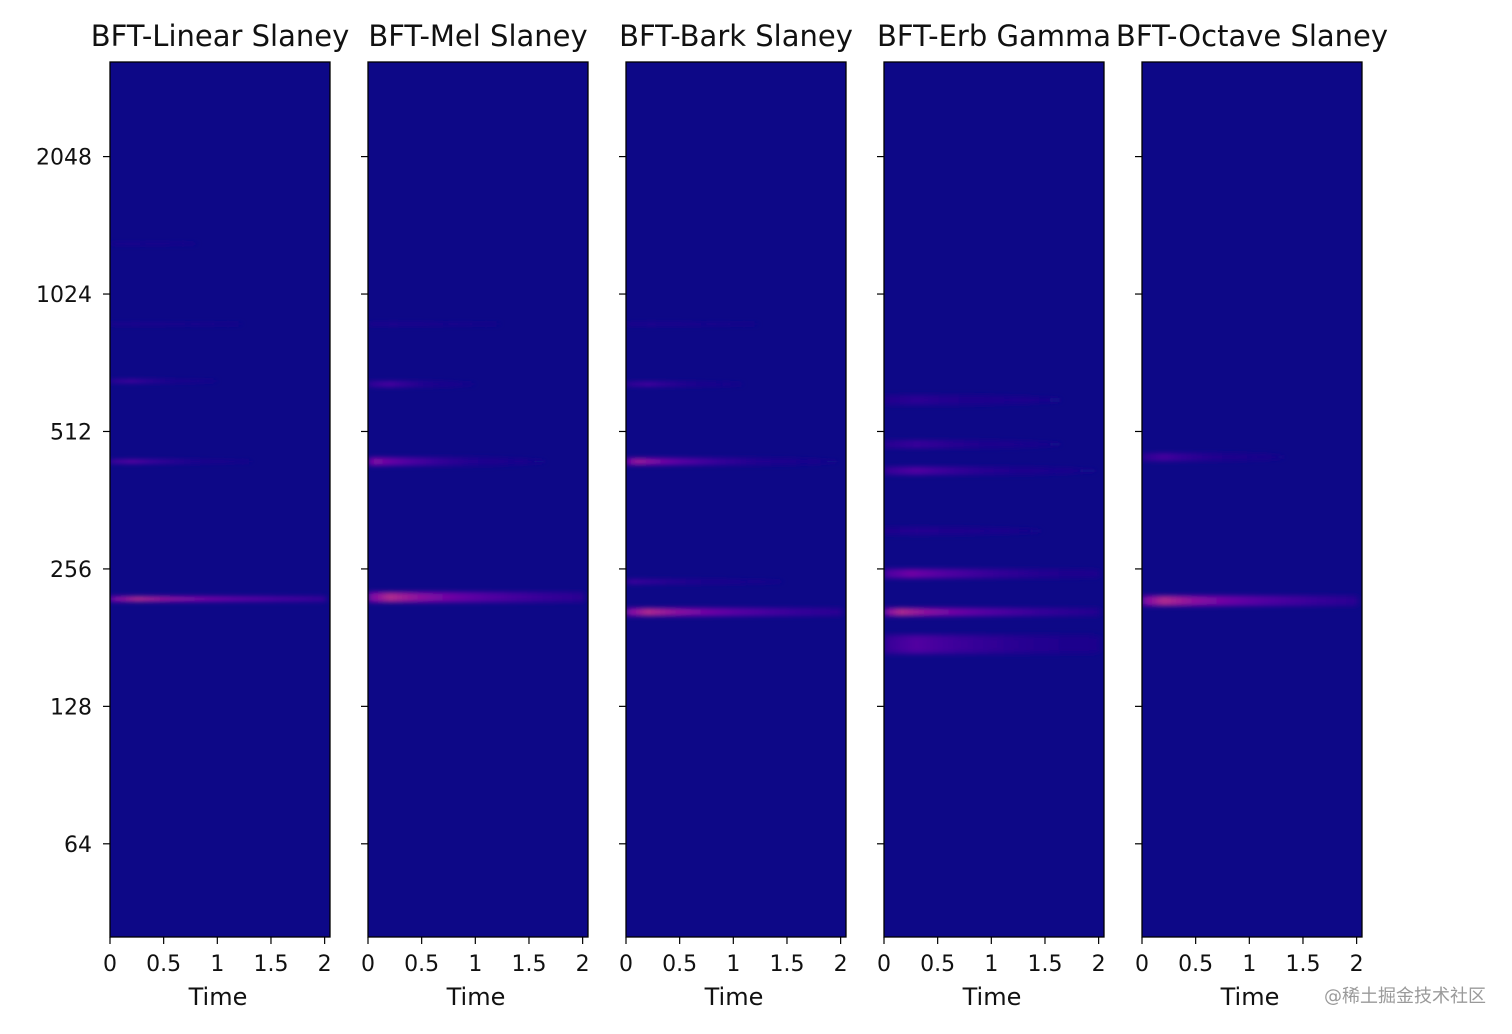 The image size is (1512, 1034). Describe the element at coordinates (679, 964) in the screenshot. I see `x-tick-label: 0.5` at that location.